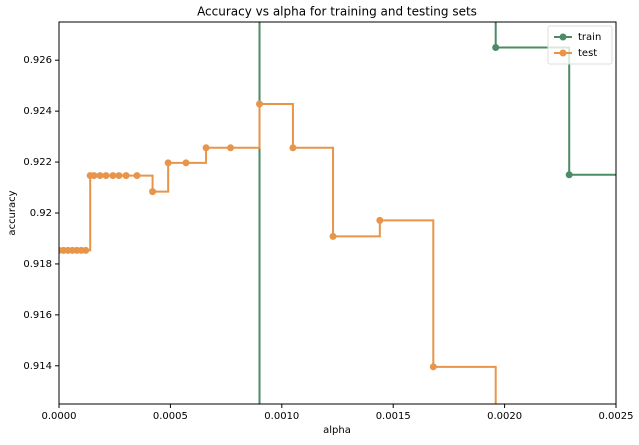  I want to click on y-tick-label: 0.92, so click(41, 213).